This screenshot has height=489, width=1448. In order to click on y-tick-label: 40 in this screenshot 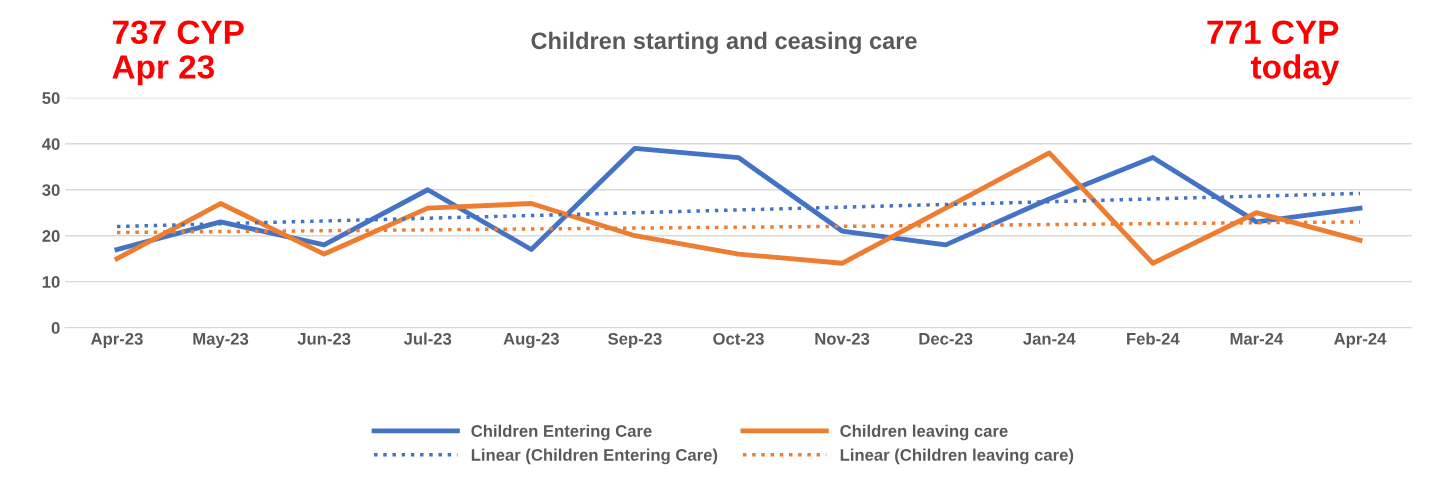, I will do `click(51, 144)`.